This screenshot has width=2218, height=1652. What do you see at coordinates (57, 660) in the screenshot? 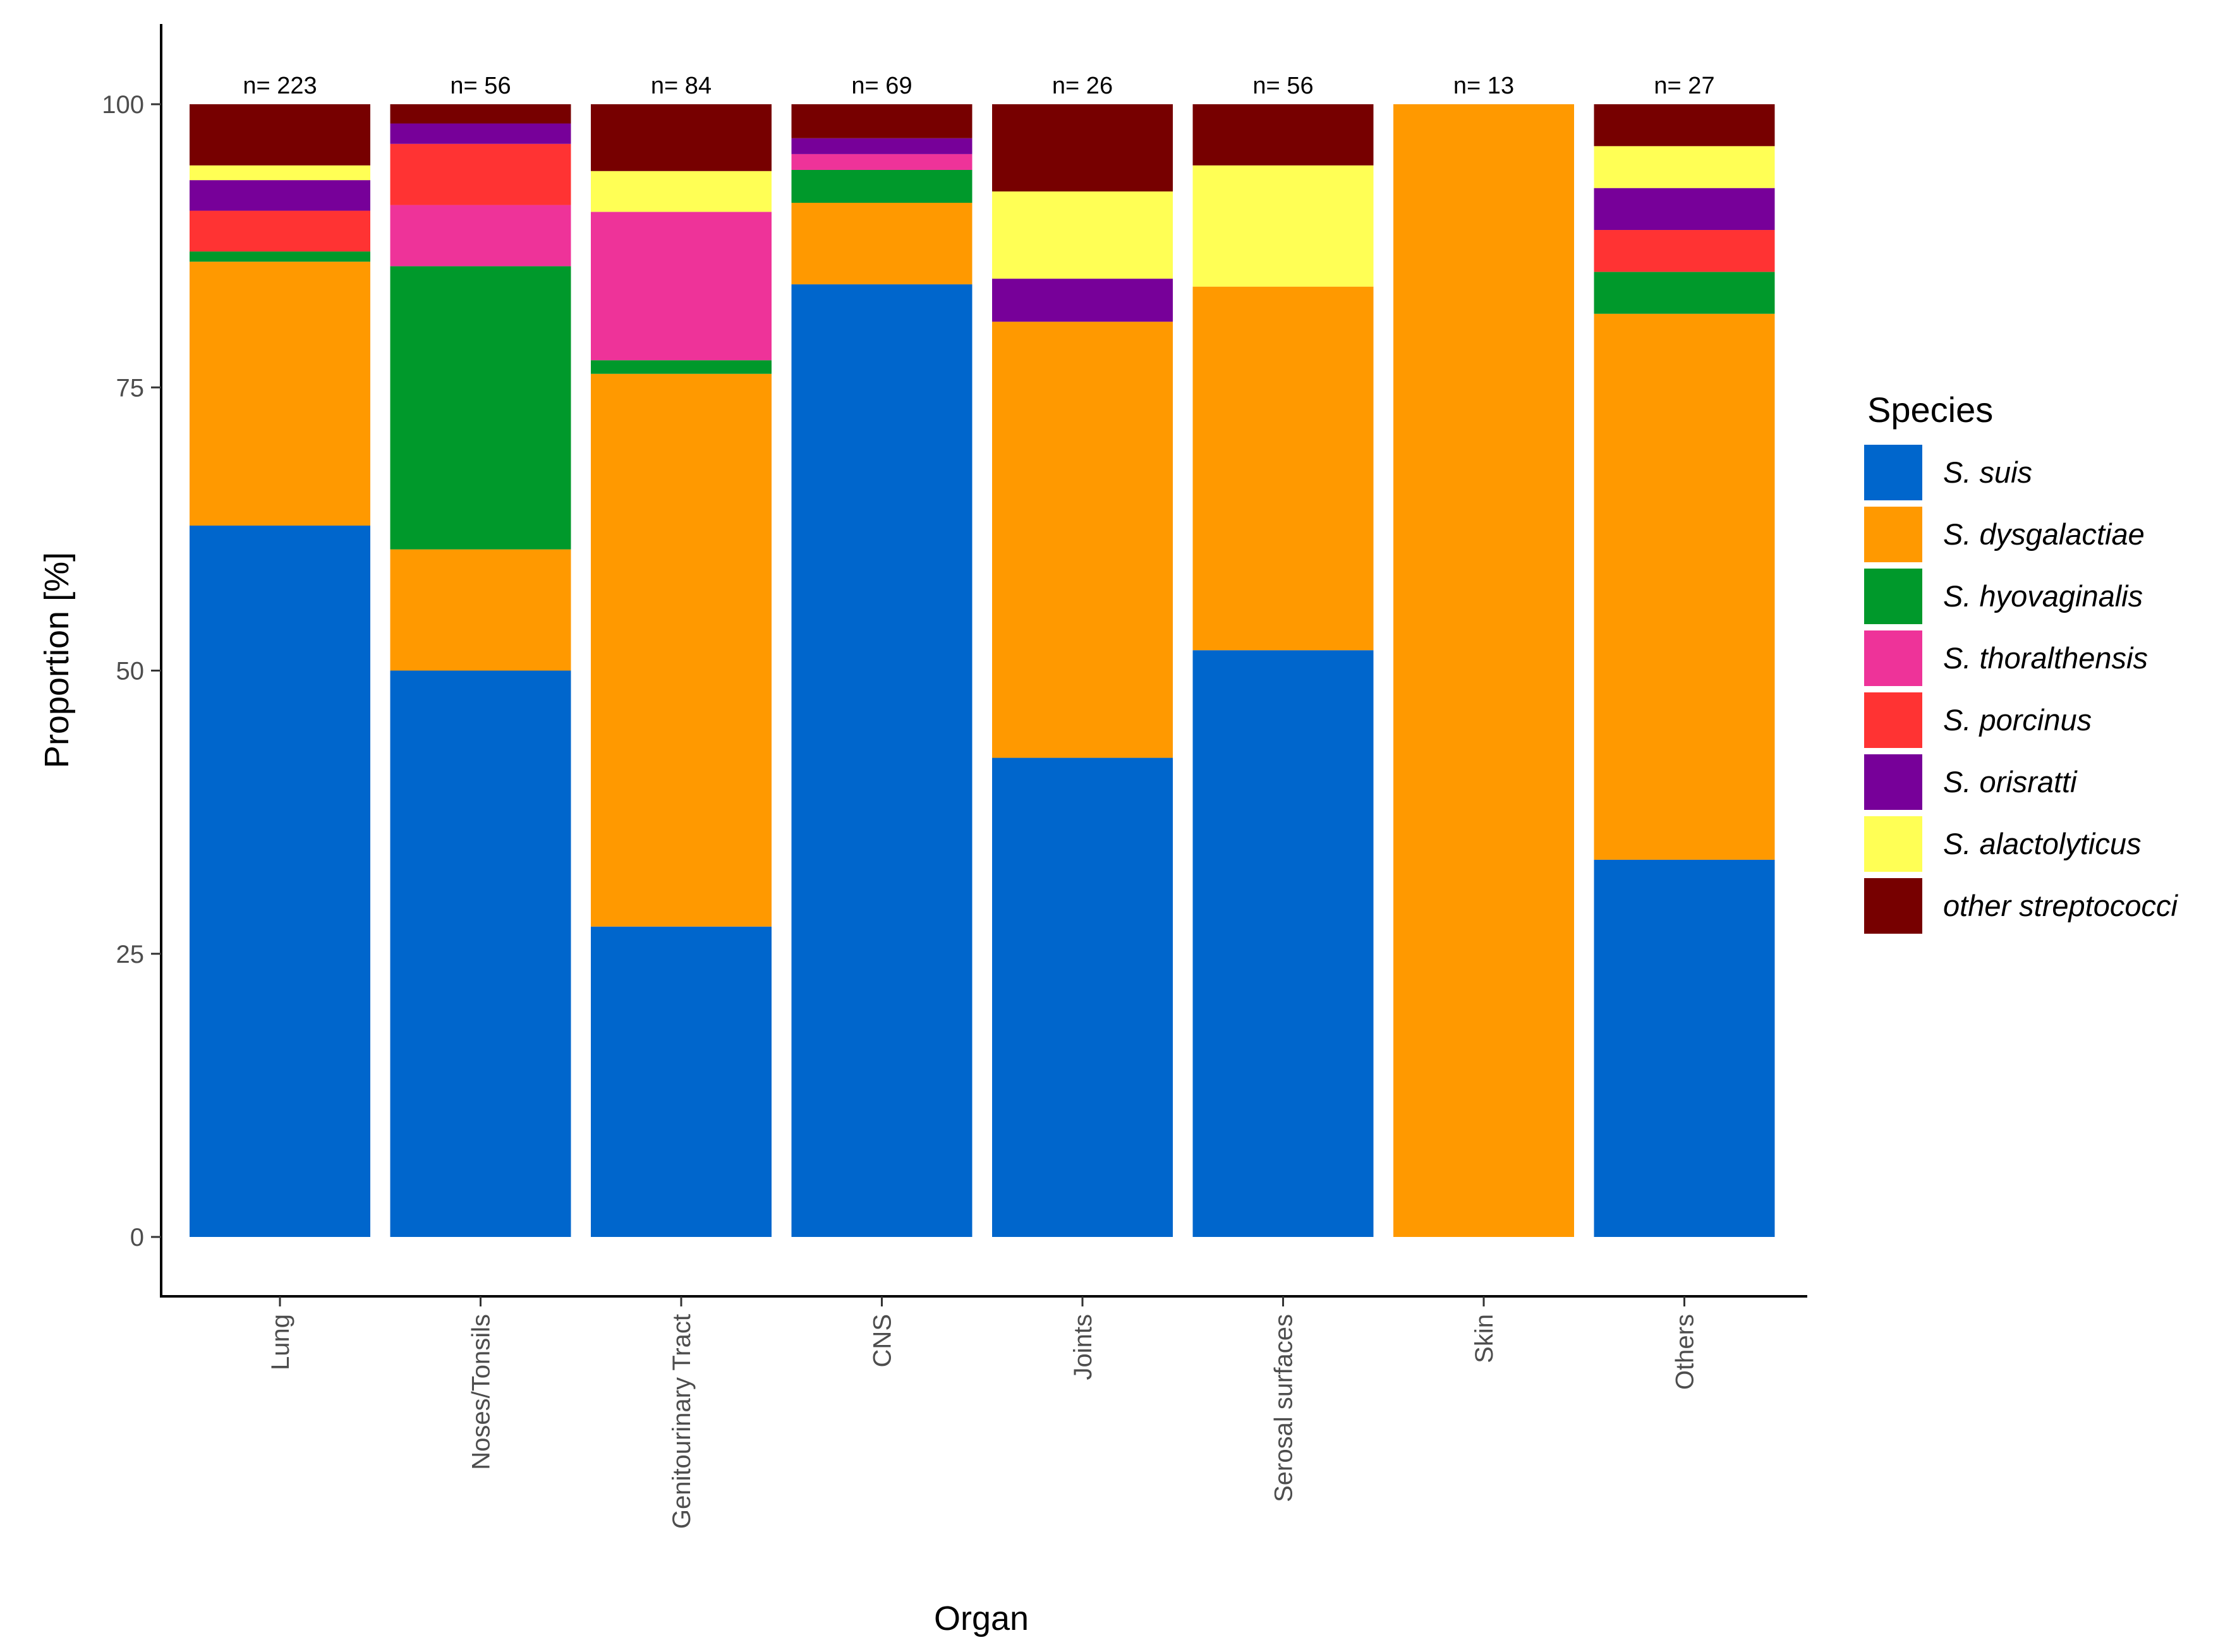
I see `y-axis-title: Proportion [%]` at bounding box center [57, 660].